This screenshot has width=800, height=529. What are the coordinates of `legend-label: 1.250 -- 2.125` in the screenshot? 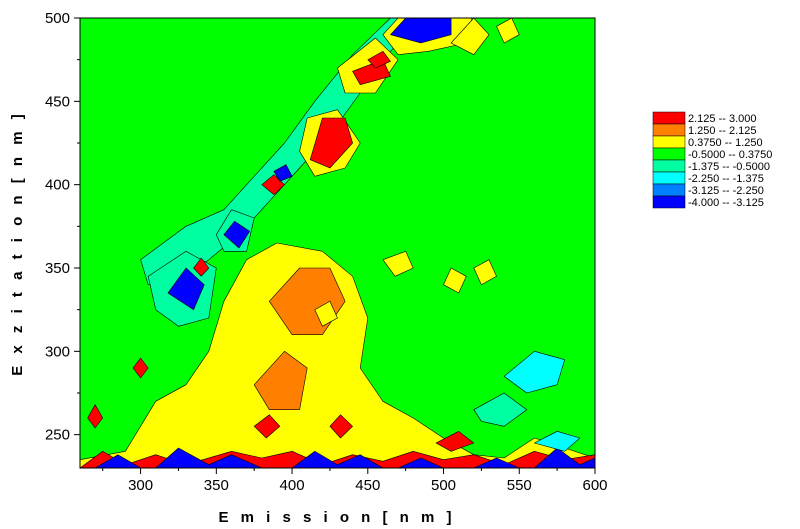 It's located at (722, 131).